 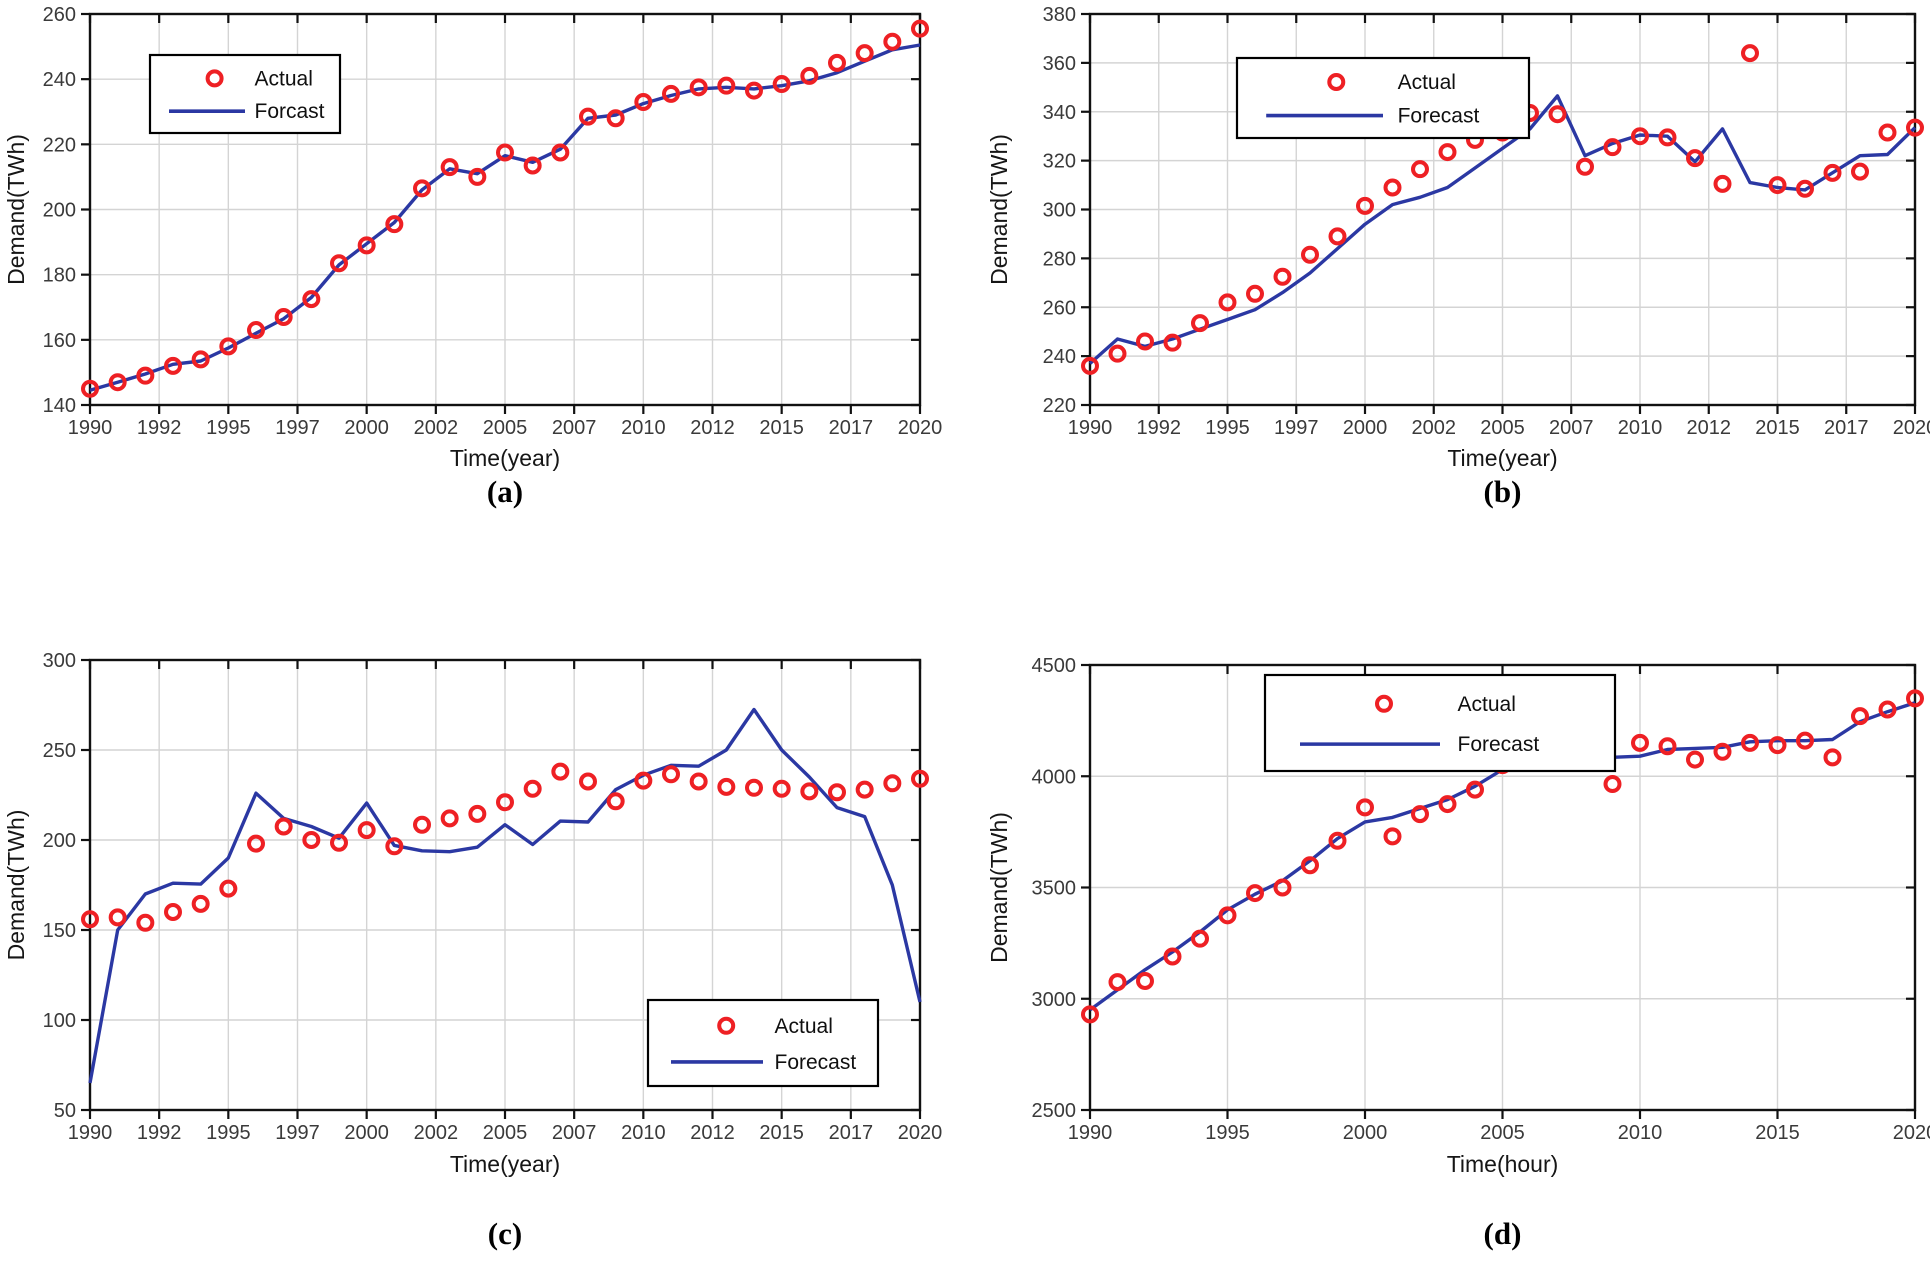 I want to click on panel-caption: (b), so click(x=1503, y=491).